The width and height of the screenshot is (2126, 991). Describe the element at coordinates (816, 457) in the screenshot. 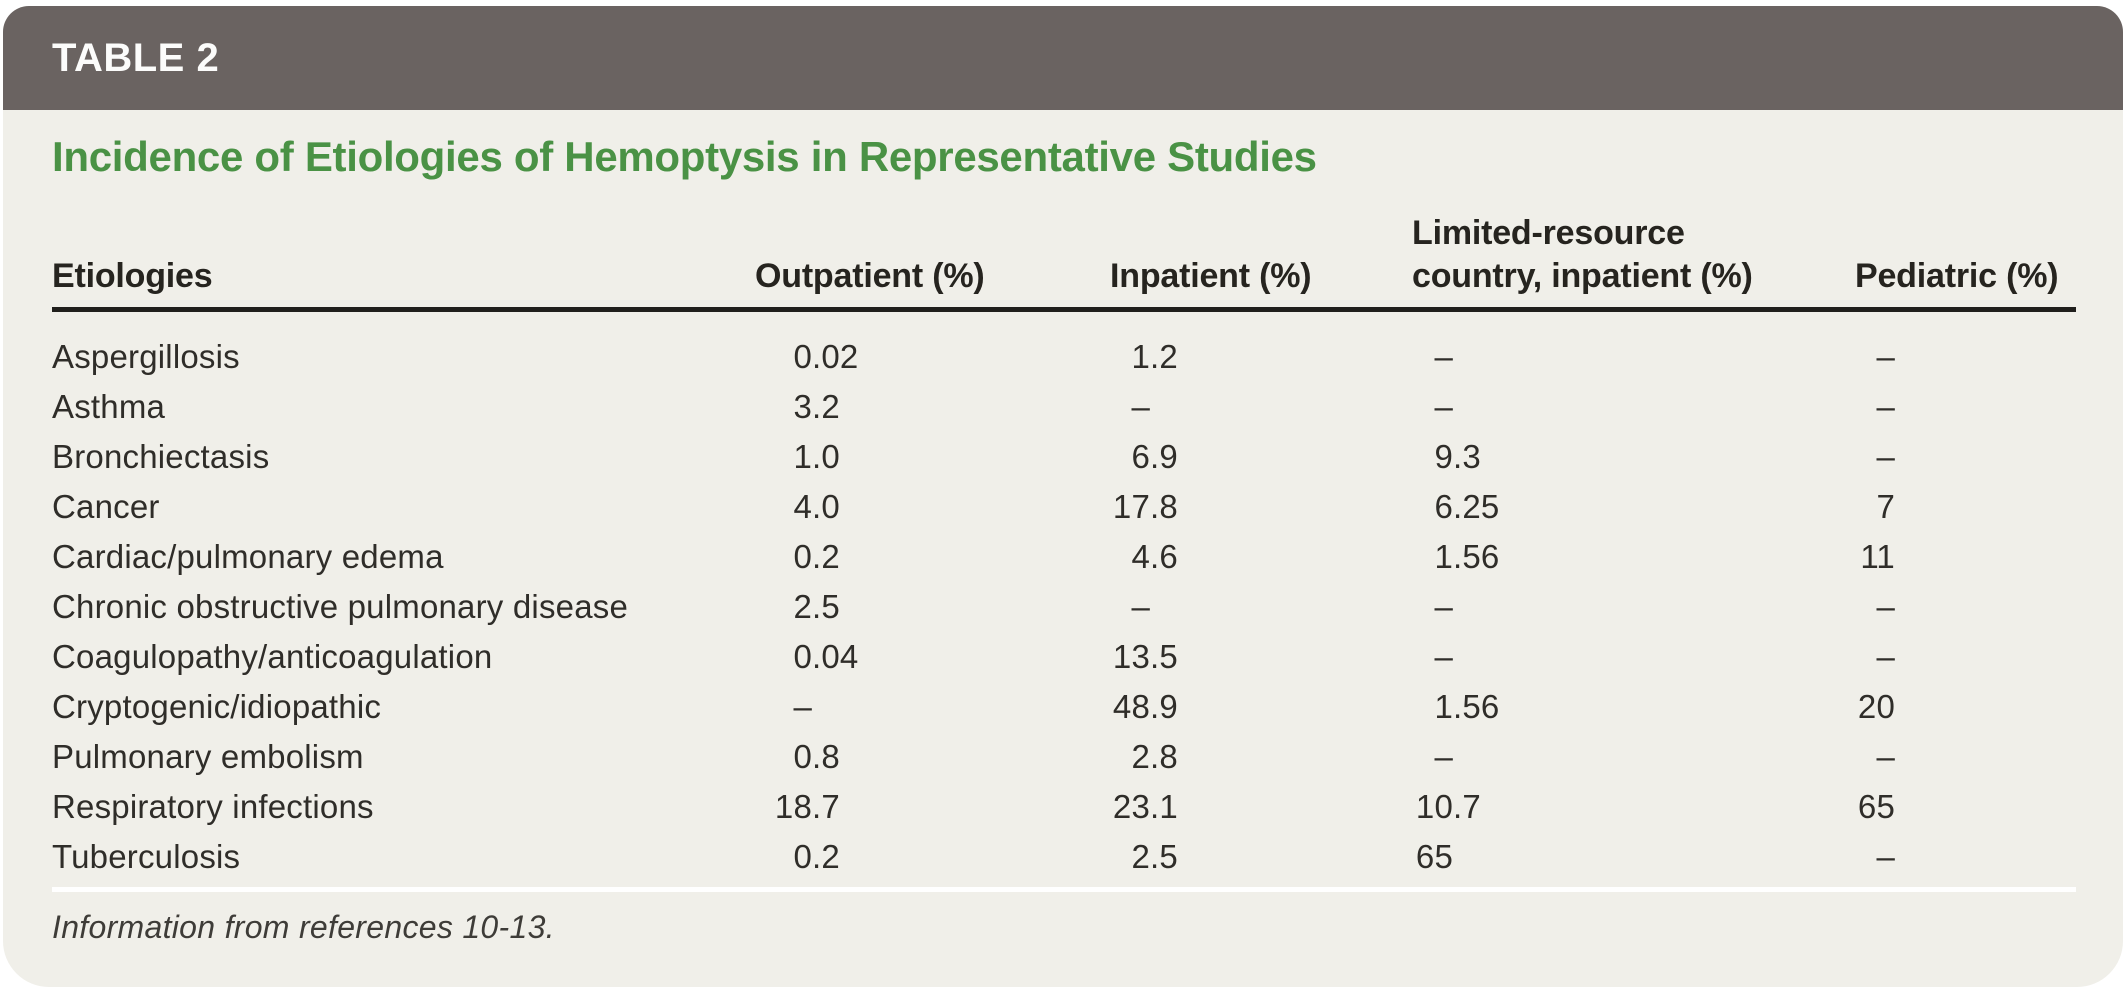

I see `outpatient-value-cell: 1.0` at that location.